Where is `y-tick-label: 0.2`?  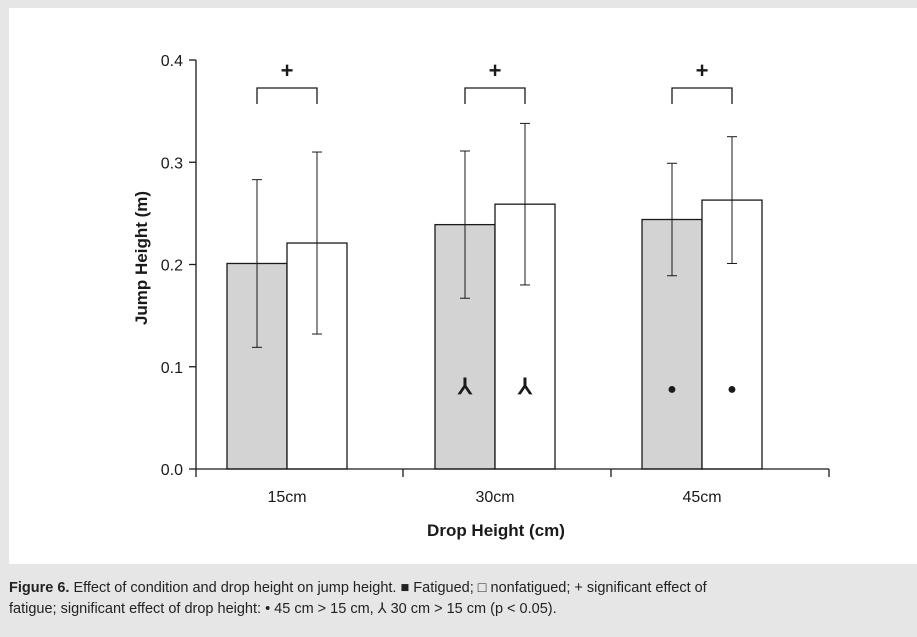
y-tick-label: 0.2 is located at coordinates (172, 266).